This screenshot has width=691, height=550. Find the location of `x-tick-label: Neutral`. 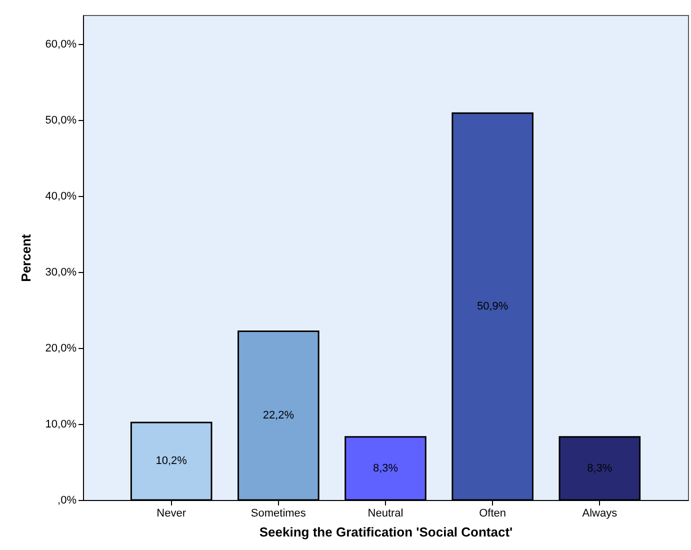

x-tick-label: Neutral is located at coordinates (386, 514).